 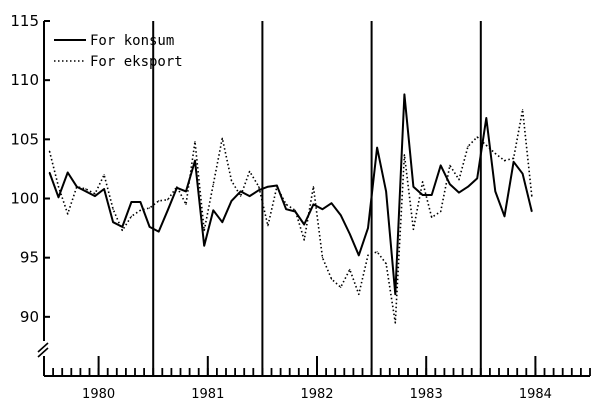 I want to click on x-axis: 1980 1981 1982 1983 1984, so click(x=317, y=379).